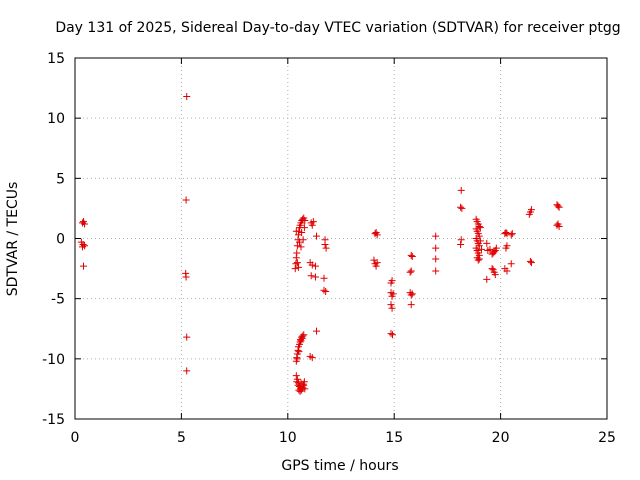 Image resolution: width=640 pixels, height=480 pixels. I want to click on y-tick-label: 10, so click(56, 119).